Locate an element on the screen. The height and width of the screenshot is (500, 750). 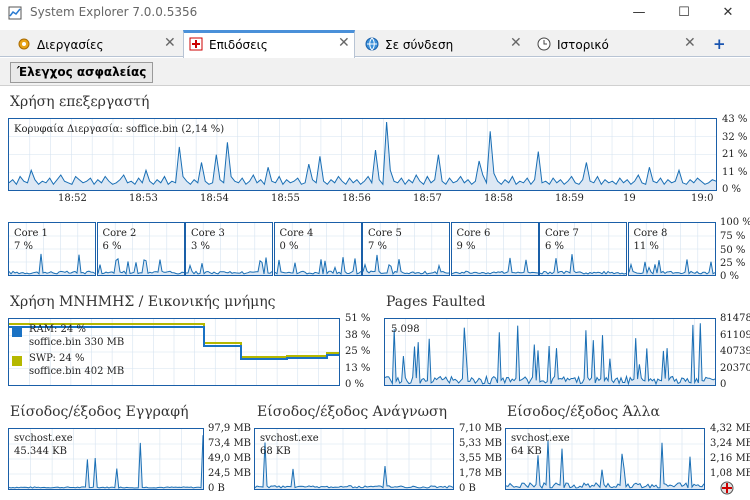
tab-performance: Επιδόσεις ✕ is located at coordinates (269, 44).